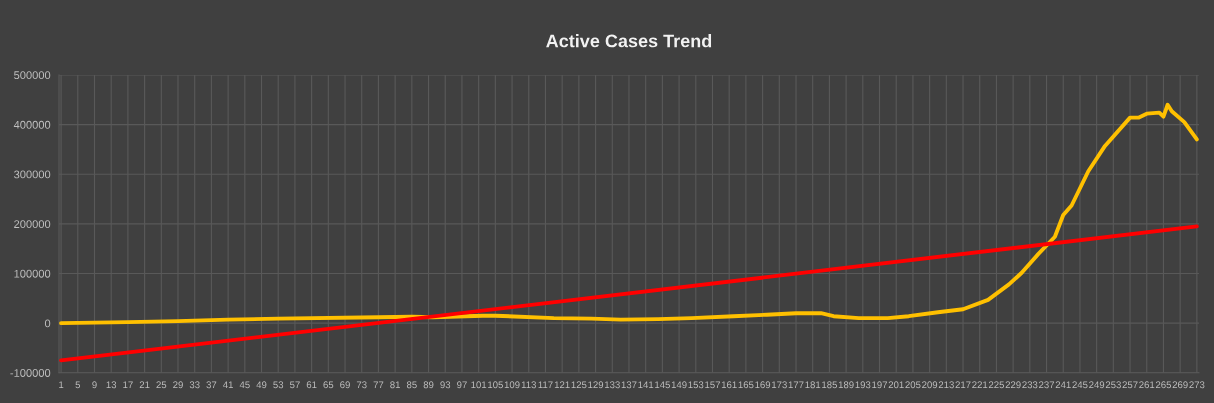 Image resolution: width=1214 pixels, height=403 pixels. What do you see at coordinates (47, 323) in the screenshot?
I see `y-tick-label: 0` at bounding box center [47, 323].